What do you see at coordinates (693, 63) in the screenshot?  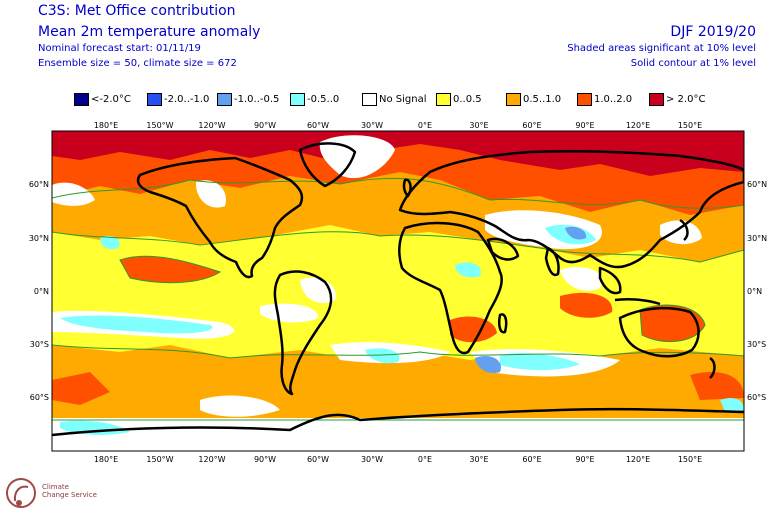 I see `significance-contour-note: Solid contour at 1% level` at bounding box center [693, 63].